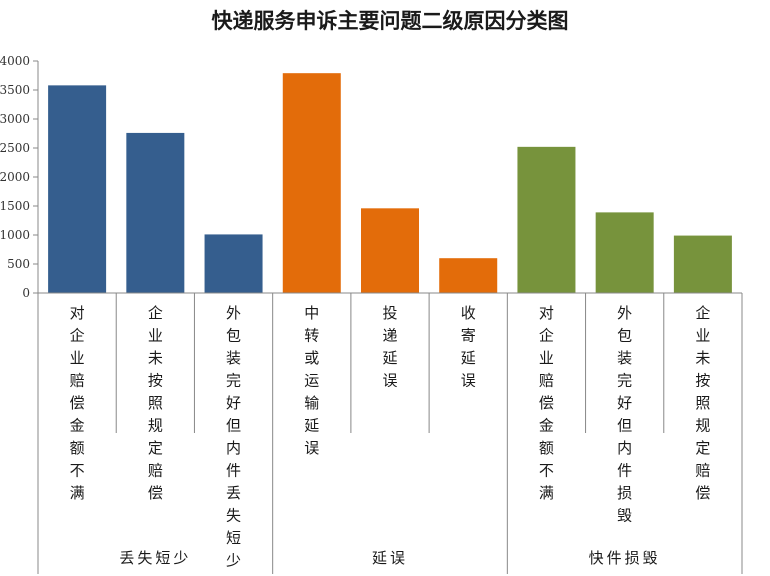  What do you see at coordinates (15, 61) in the screenshot?
I see `y-tick-label: 4000` at bounding box center [15, 61].